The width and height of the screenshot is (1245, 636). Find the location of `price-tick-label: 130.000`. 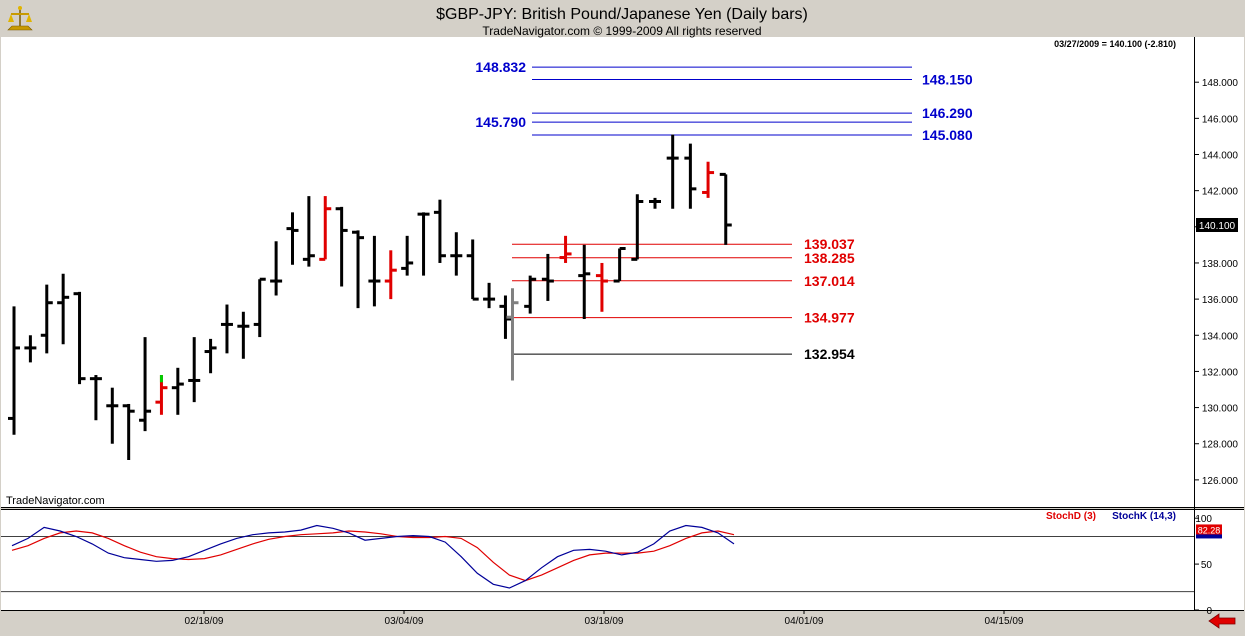

price-tick-label: 130.000 is located at coordinates (1220, 409).